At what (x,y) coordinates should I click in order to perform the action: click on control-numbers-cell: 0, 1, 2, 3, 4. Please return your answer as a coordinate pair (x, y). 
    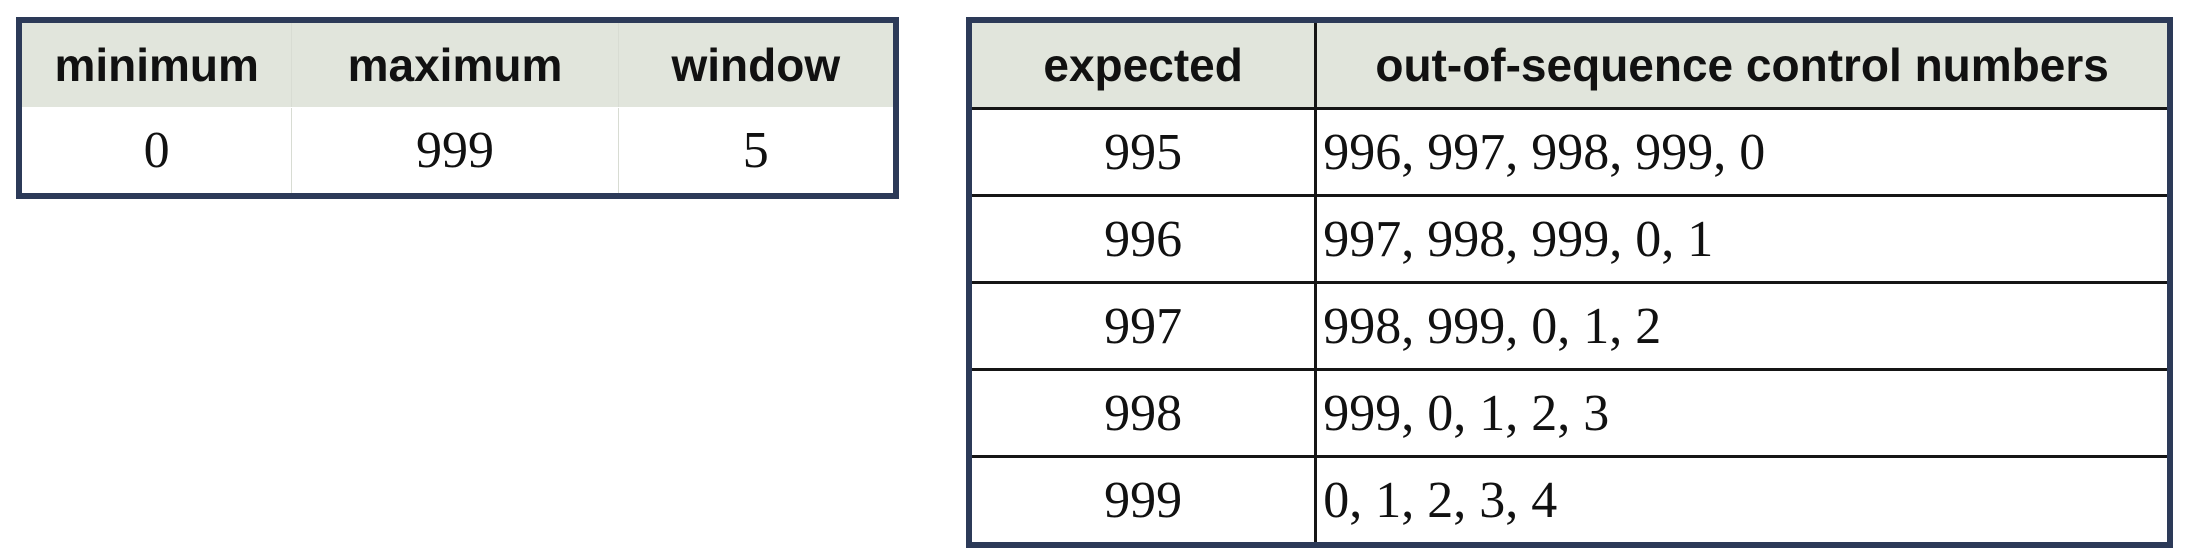
    Looking at the image, I should click on (1742, 500).